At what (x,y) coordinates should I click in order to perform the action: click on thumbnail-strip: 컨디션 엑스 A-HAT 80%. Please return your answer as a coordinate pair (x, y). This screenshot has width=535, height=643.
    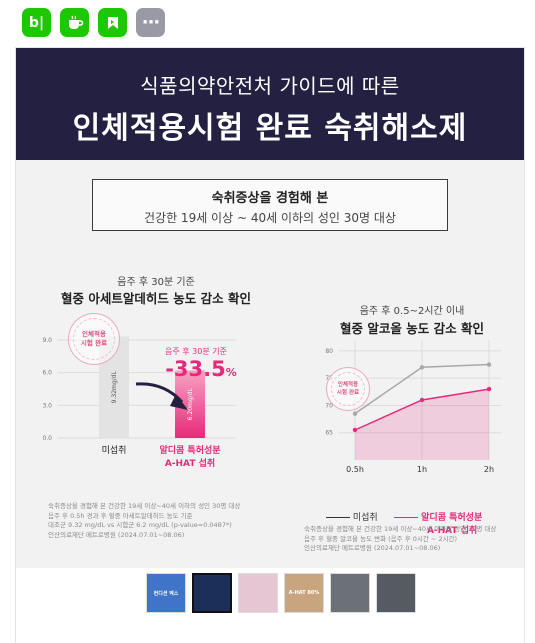
    Looking at the image, I should click on (281, 593).